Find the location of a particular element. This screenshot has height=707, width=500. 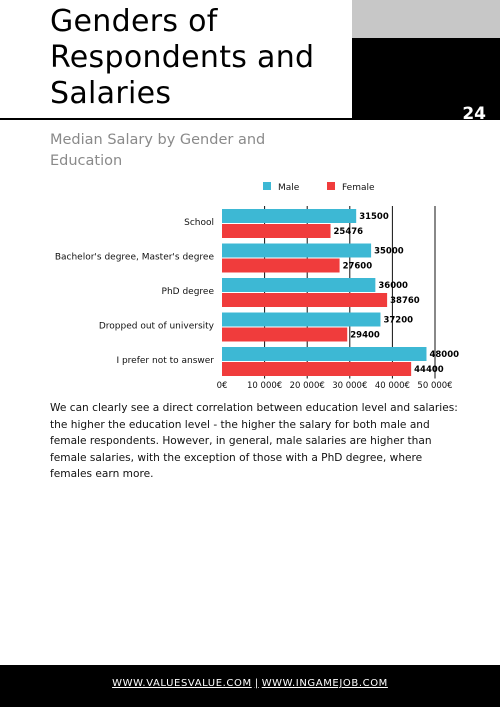

legend-swatch-female is located at coordinates (331, 186).